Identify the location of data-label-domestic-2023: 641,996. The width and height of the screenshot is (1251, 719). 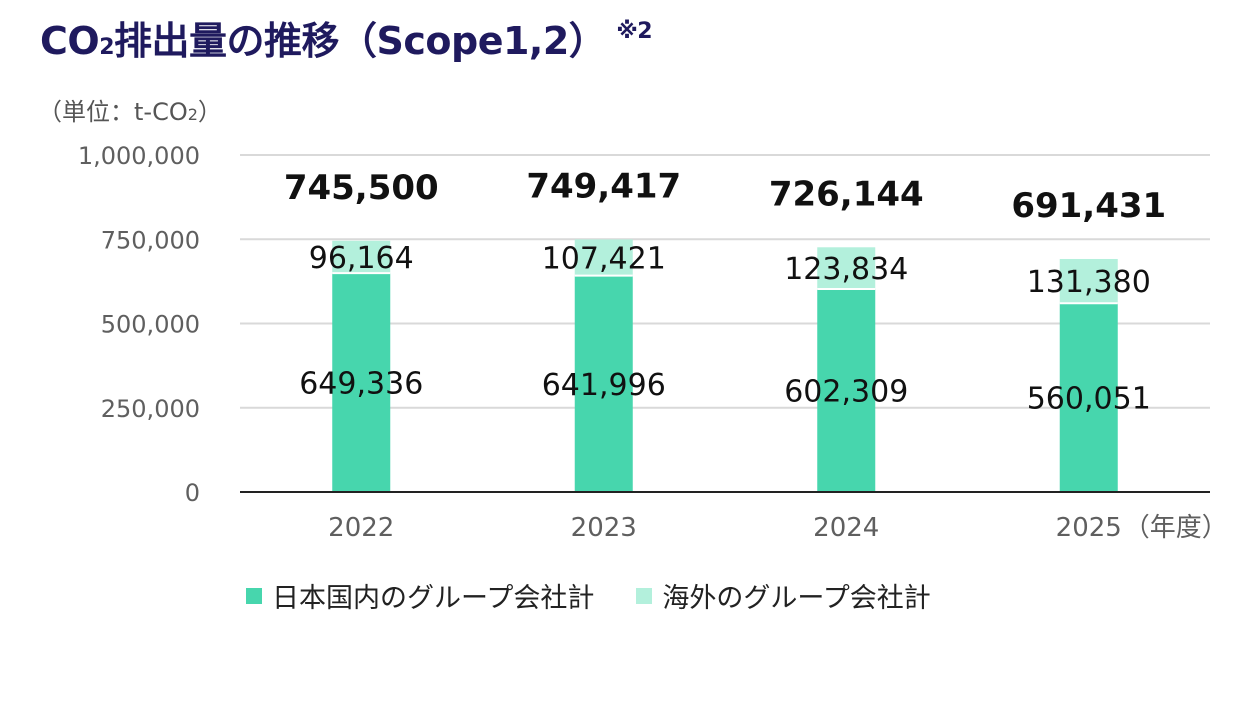
(604, 385).